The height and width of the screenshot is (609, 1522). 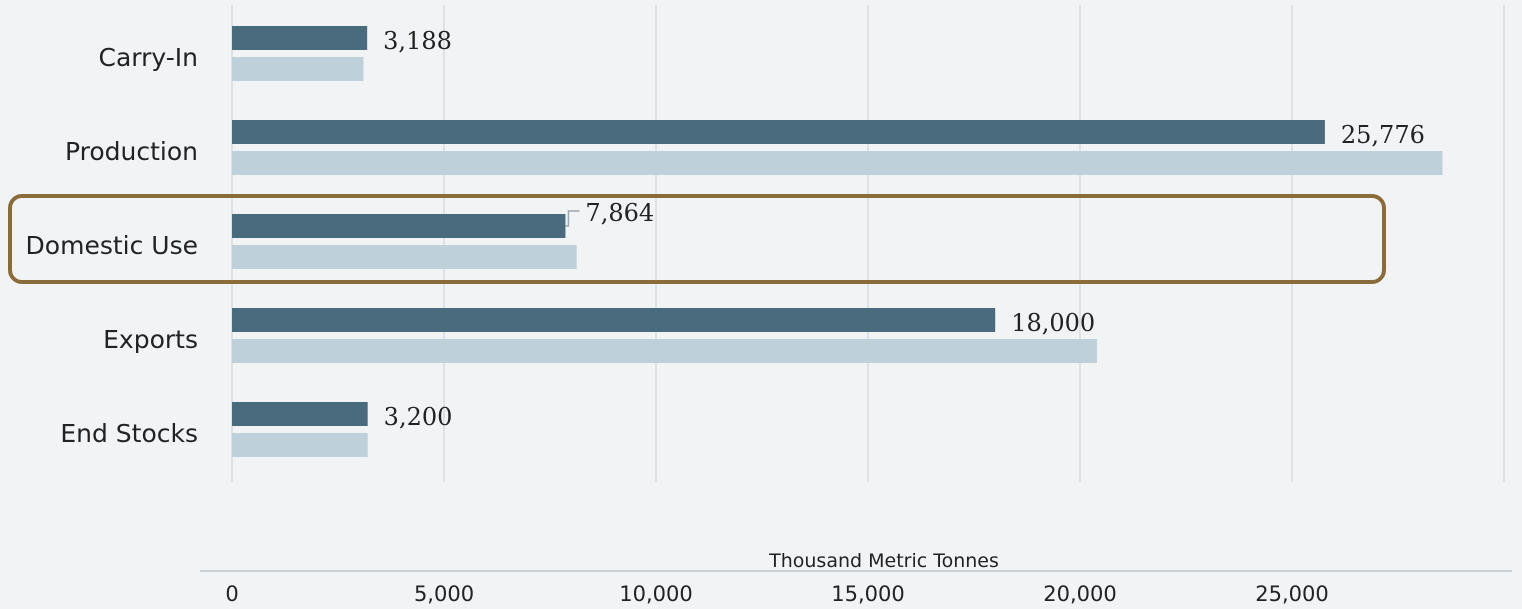 I want to click on data-label: 18,000, so click(x=1053, y=323).